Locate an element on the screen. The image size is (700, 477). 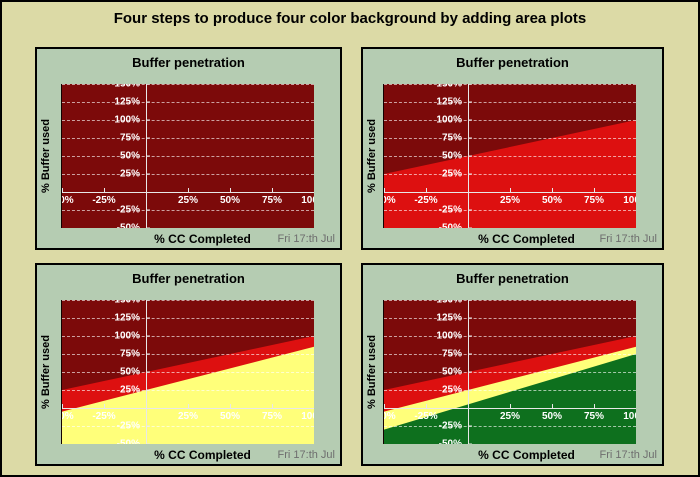
green-zone-area is located at coordinates (510, 399).